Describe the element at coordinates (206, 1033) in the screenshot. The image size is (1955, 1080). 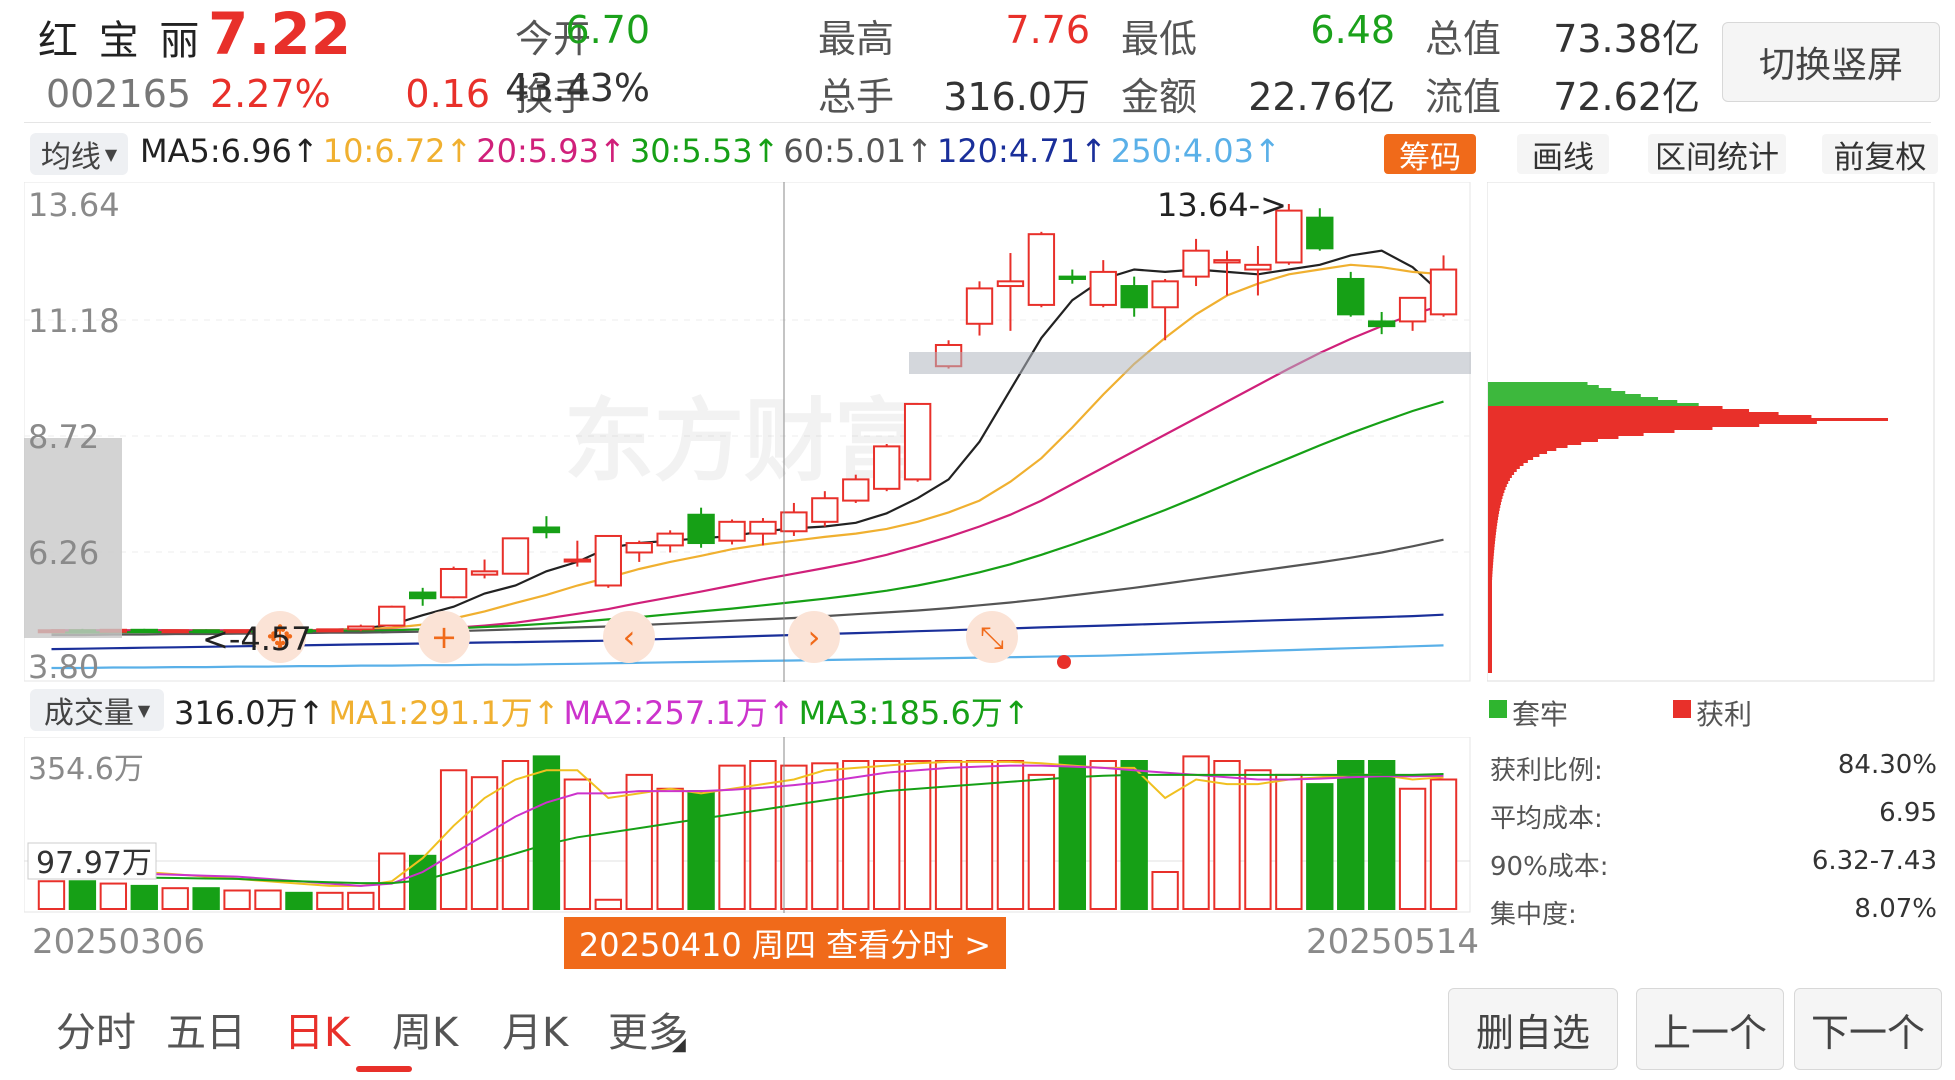
I see `tab-1: 五日` at that location.